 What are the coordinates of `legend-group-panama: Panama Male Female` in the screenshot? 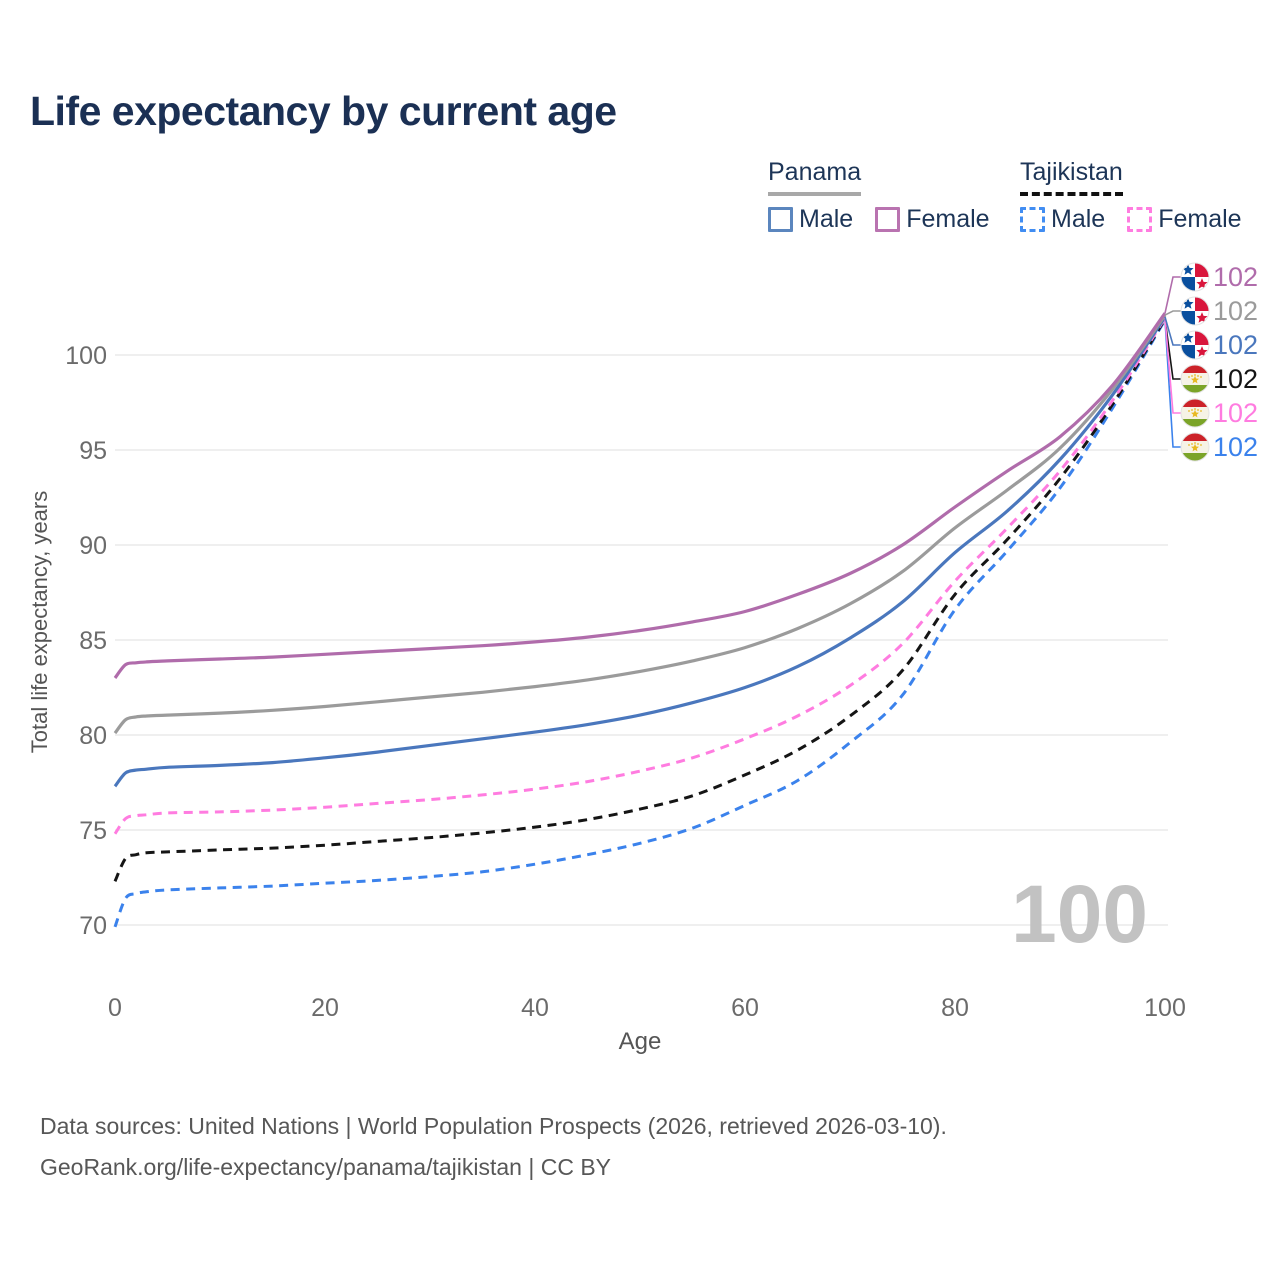 It's located at (879, 196).